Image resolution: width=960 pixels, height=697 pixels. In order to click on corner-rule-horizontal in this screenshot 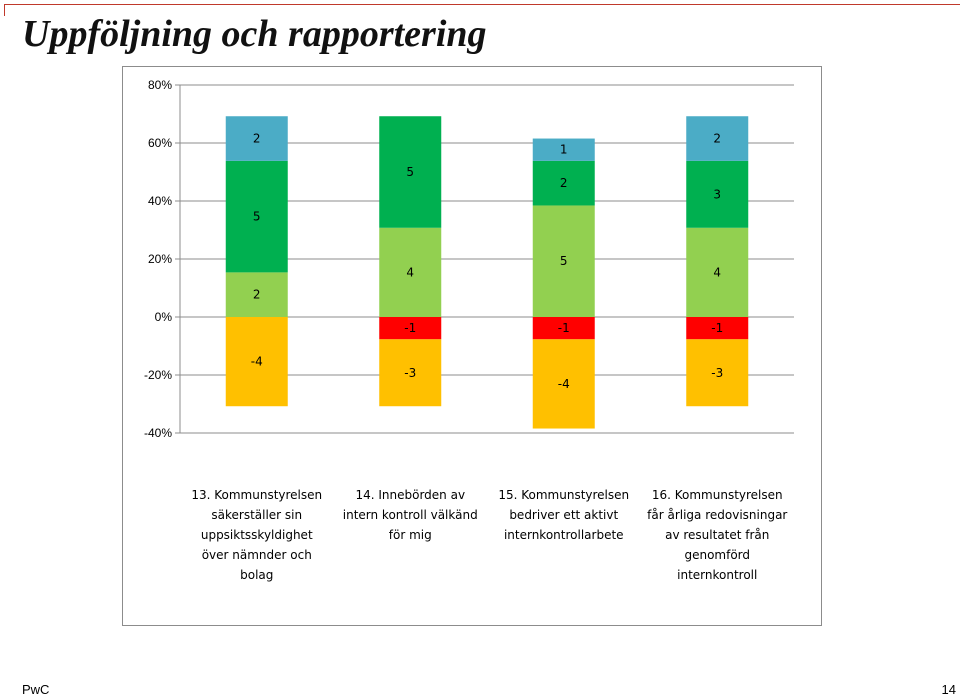, I will do `click(482, 4)`.